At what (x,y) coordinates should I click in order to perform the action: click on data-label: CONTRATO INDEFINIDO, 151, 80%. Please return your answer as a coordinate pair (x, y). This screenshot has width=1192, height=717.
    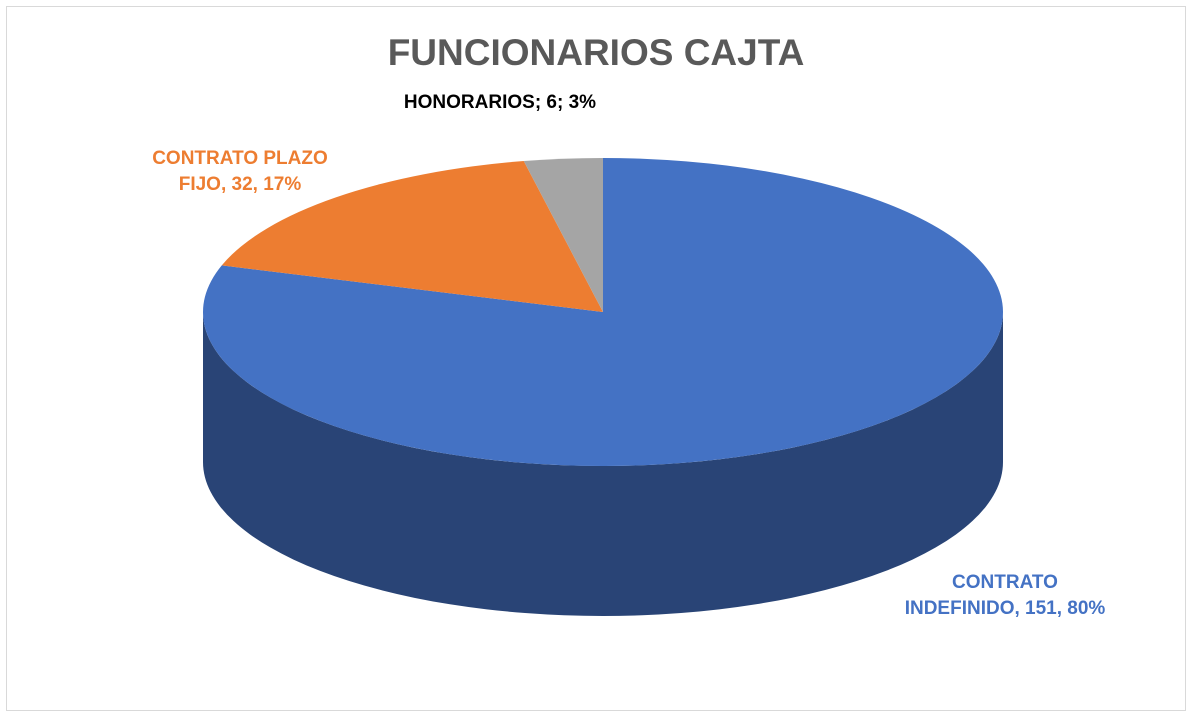
    Looking at the image, I should click on (1005, 595).